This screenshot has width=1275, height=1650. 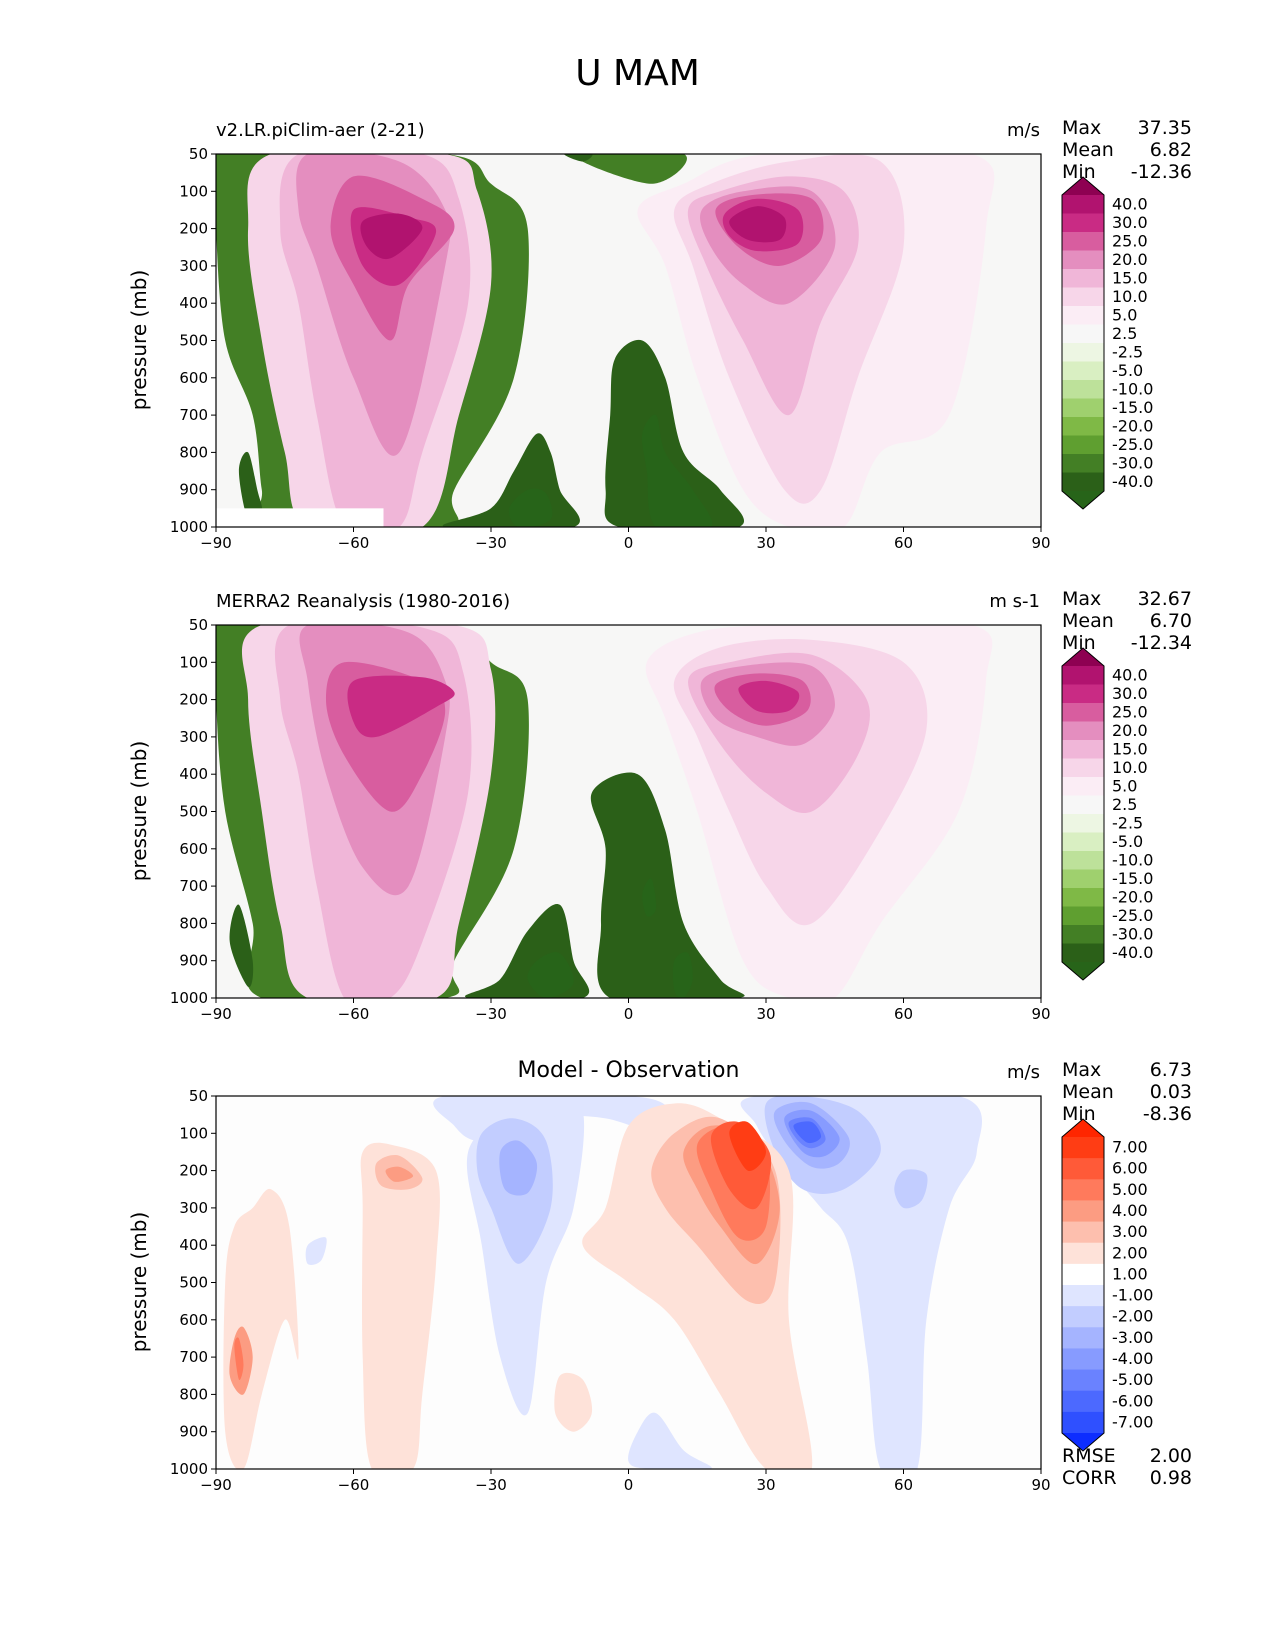 I want to click on panel-units: m s-1, so click(x=1014, y=601).